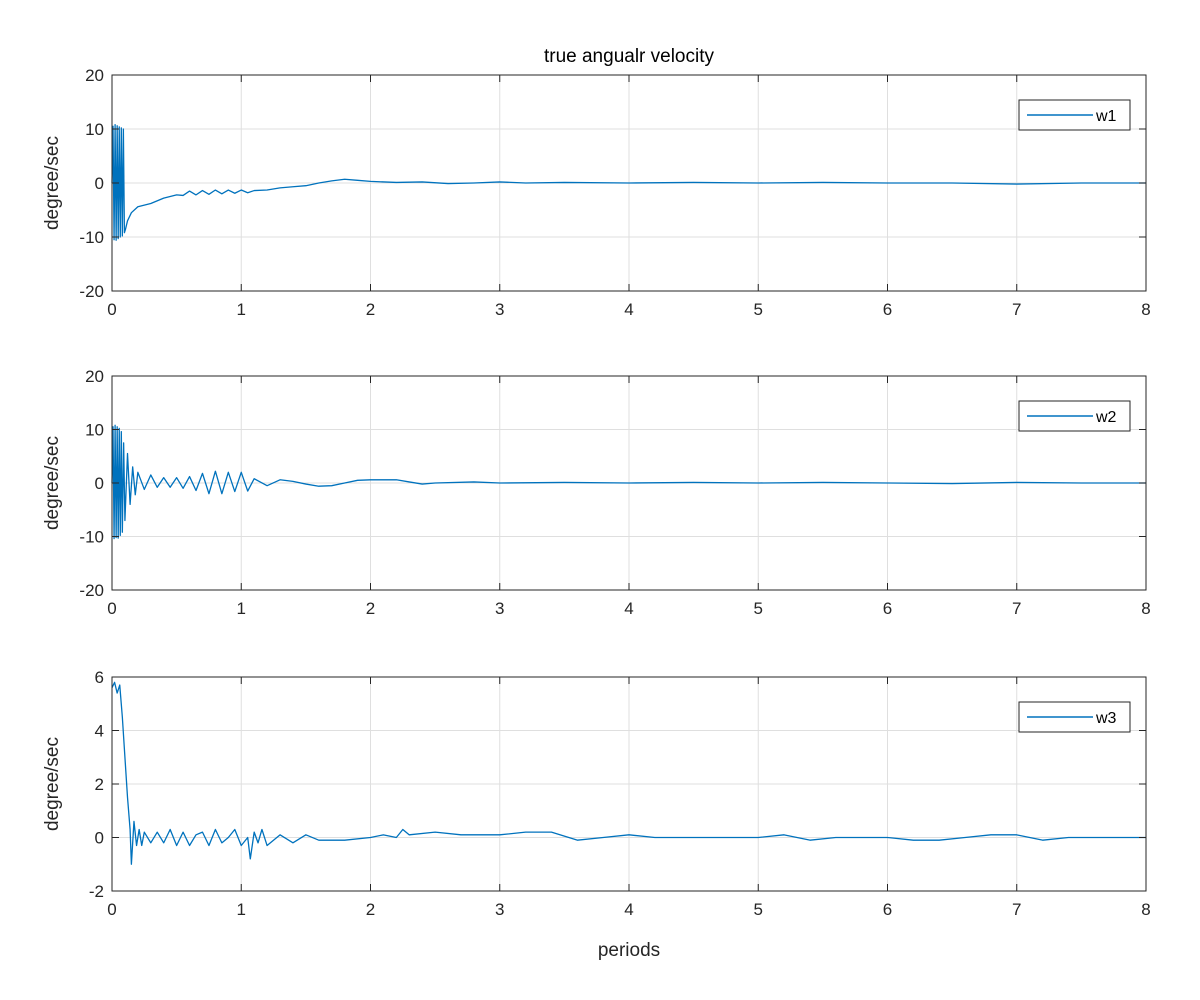 Image resolution: width=1200 pixels, height=1000 pixels. Describe the element at coordinates (629, 950) in the screenshot. I see `x-axis-label: periods` at that location.